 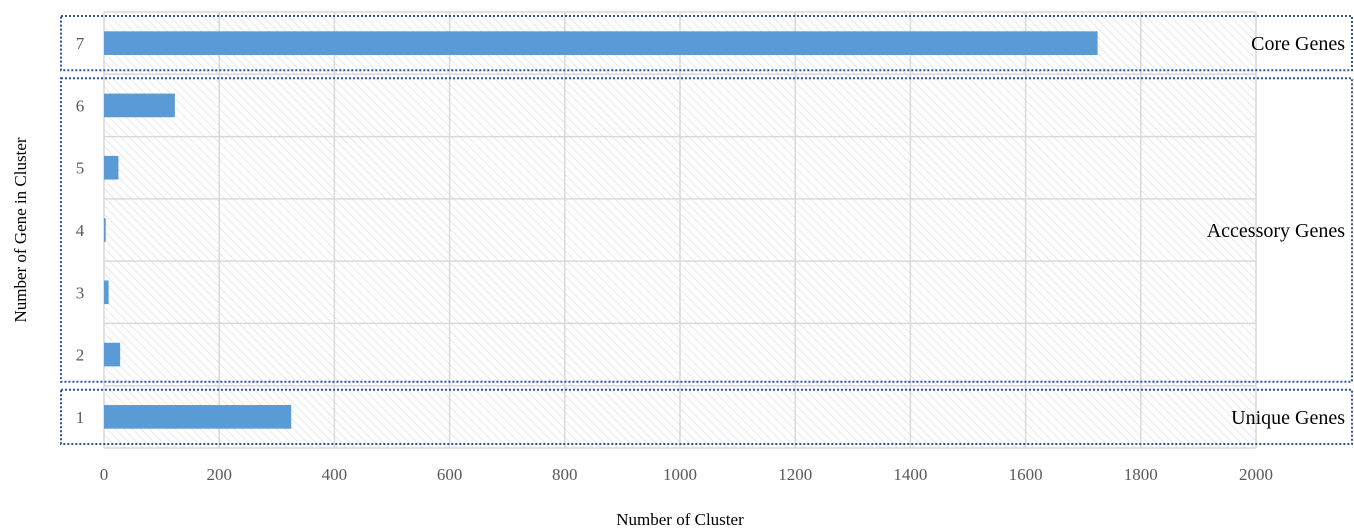 I want to click on group-label: Unique Genes, so click(x=1288, y=418).